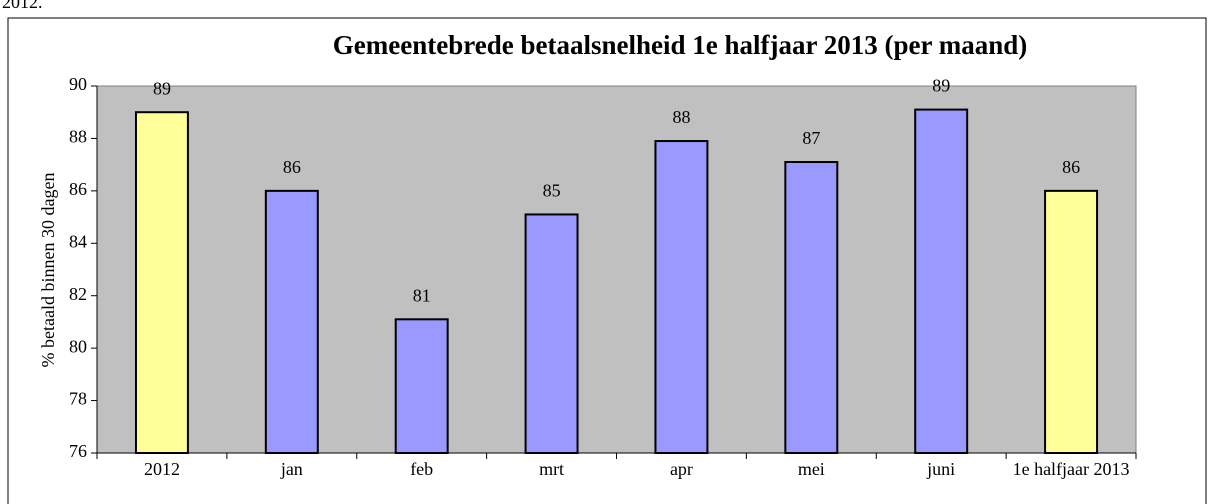 The height and width of the screenshot is (504, 1212). I want to click on y-tick-label: 82, so click(78, 294).